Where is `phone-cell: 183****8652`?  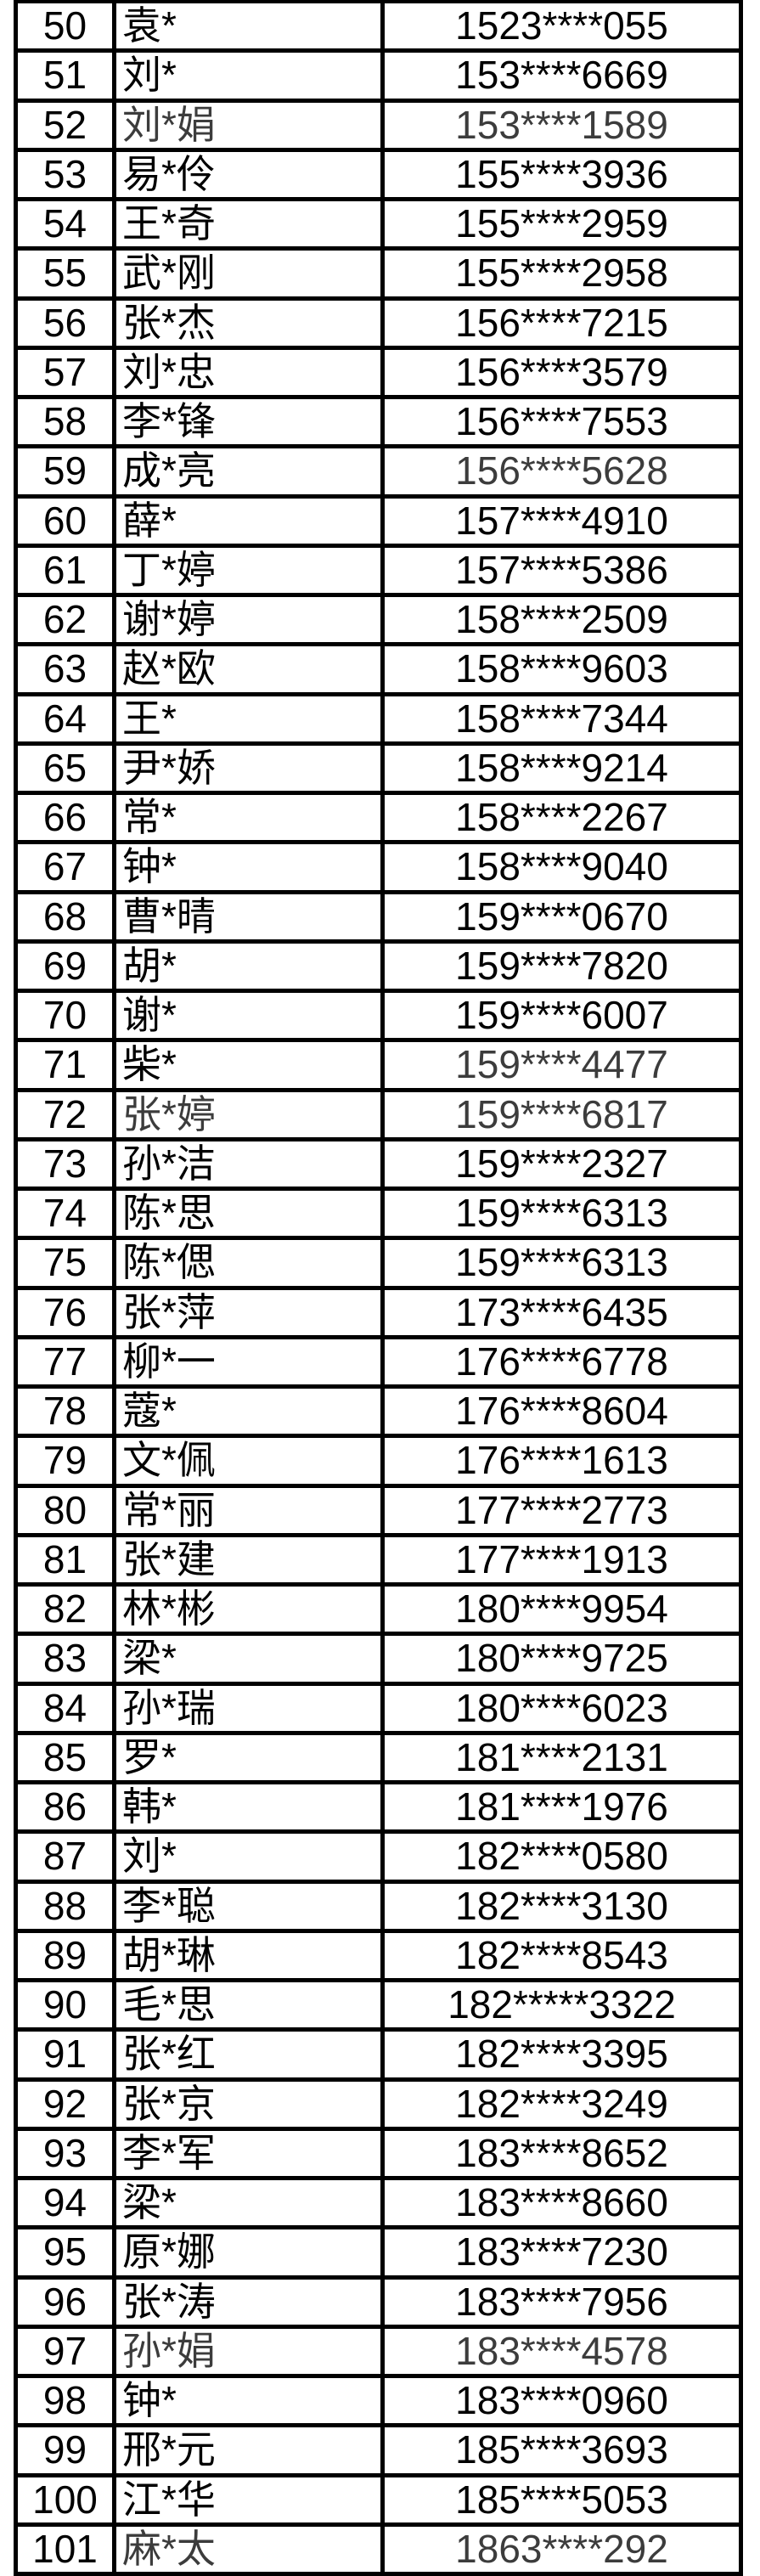
phone-cell: 183****8652 is located at coordinates (561, 2152).